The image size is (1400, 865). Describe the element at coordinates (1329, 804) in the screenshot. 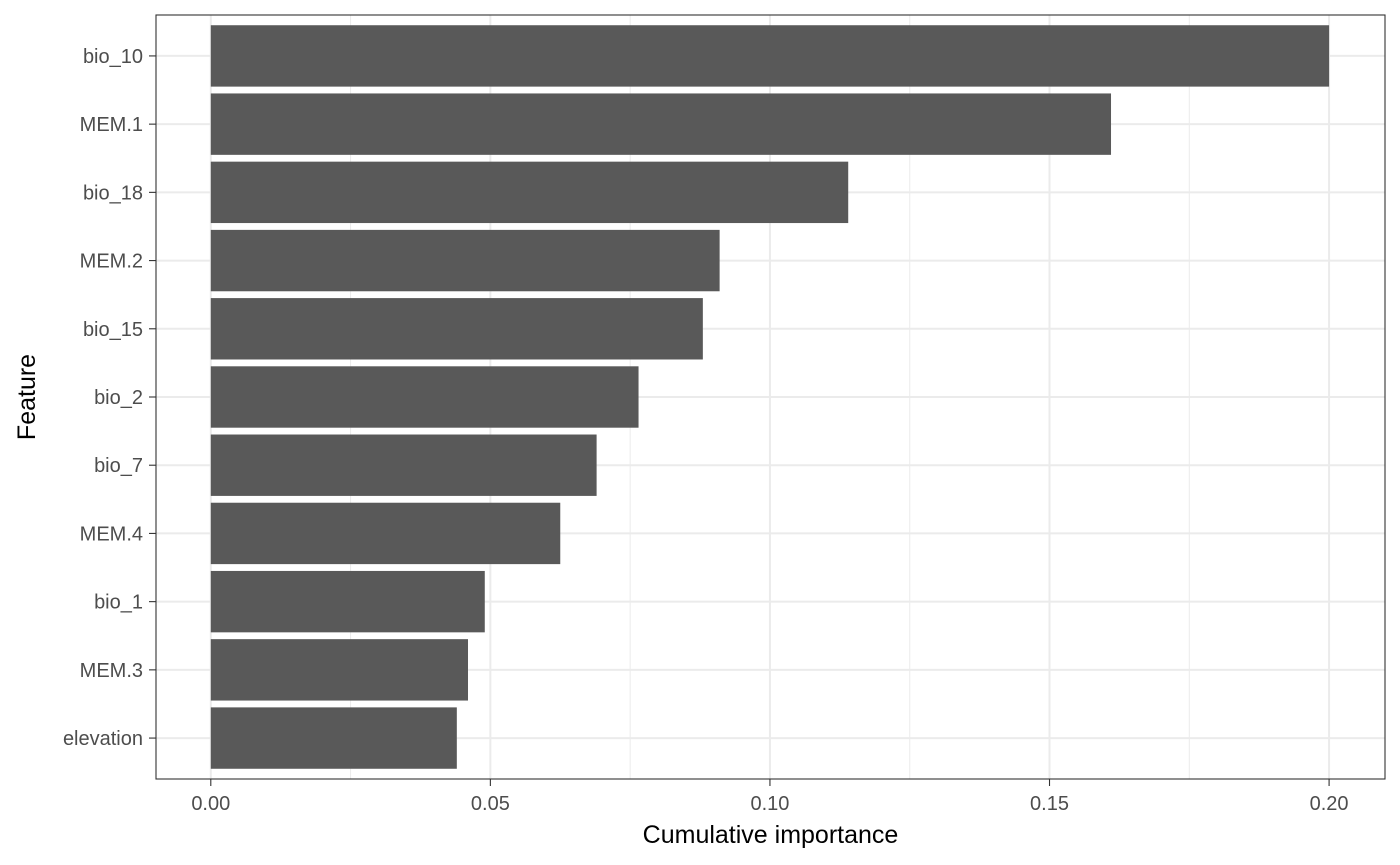

I see `x-tick-label: 0.20` at that location.